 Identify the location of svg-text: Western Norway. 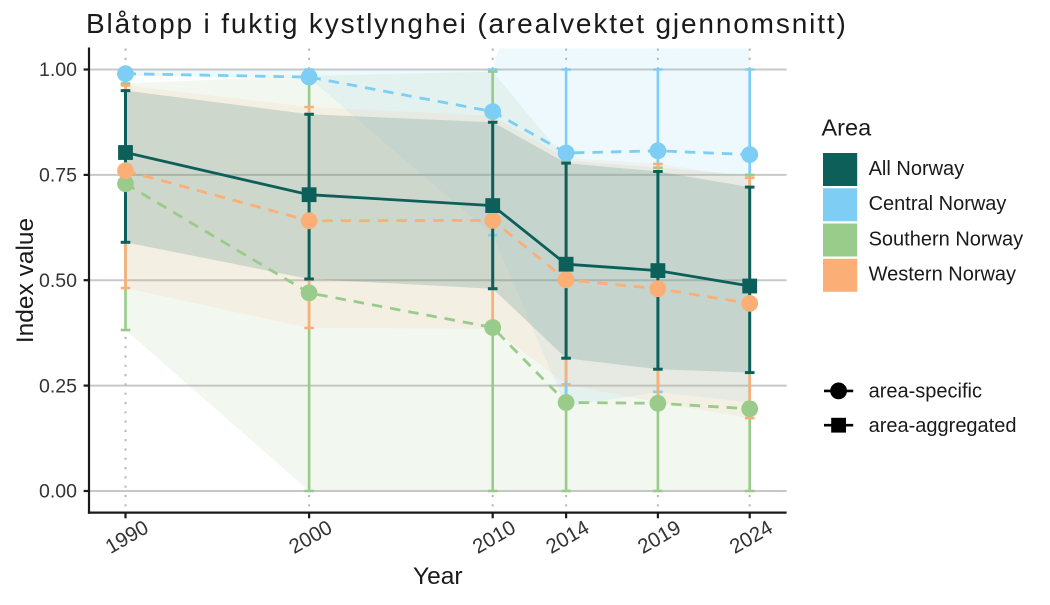
(942, 275).